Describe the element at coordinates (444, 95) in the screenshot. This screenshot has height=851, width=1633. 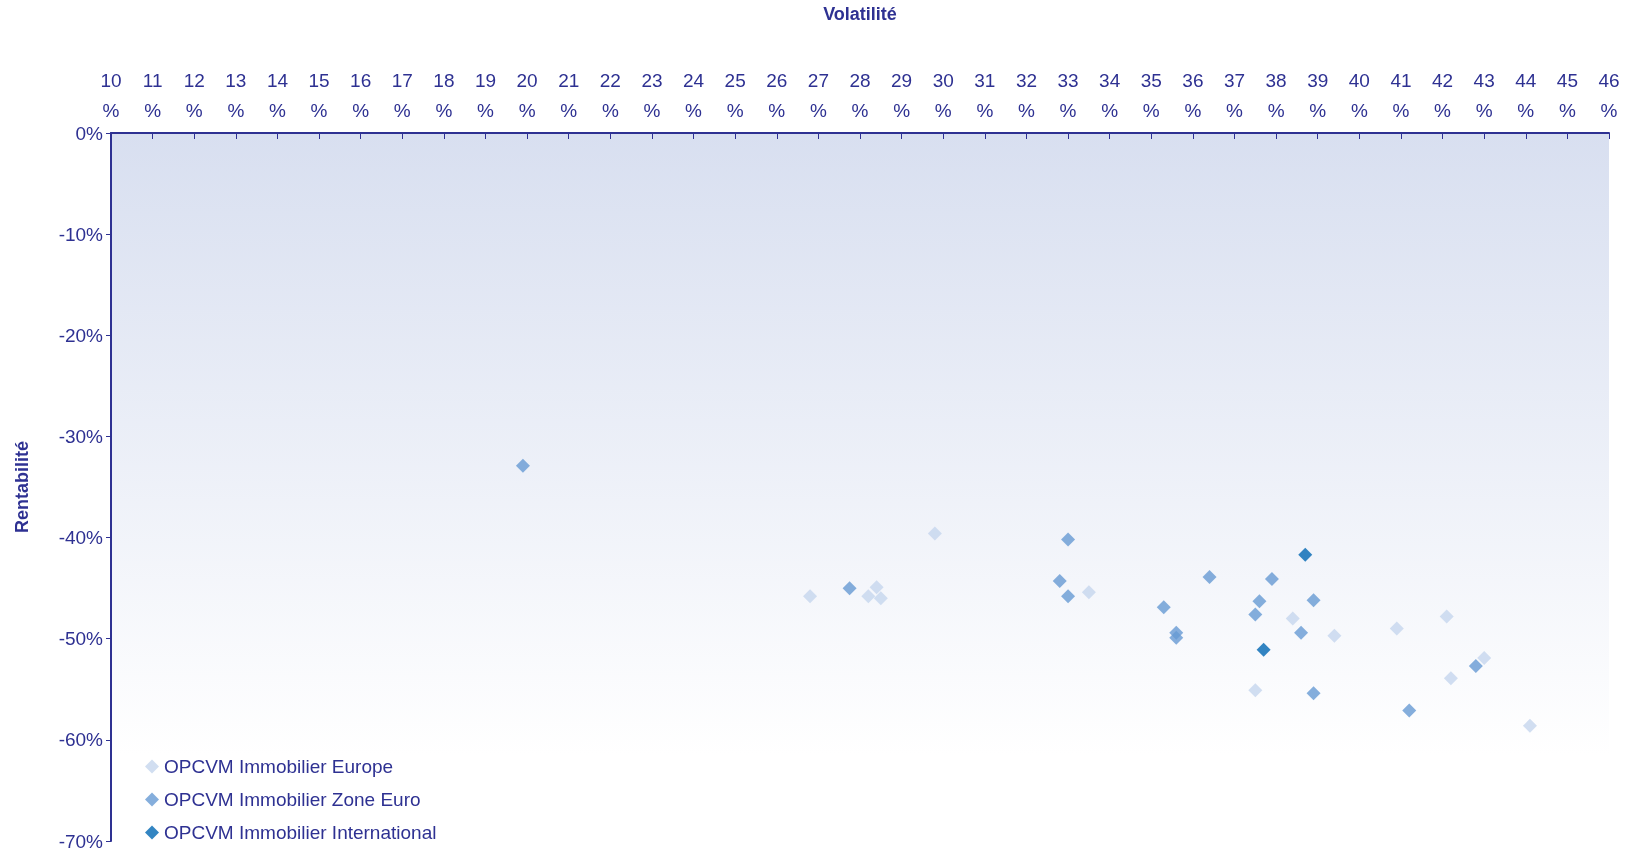
I see `x-tick-label: 18%` at that location.